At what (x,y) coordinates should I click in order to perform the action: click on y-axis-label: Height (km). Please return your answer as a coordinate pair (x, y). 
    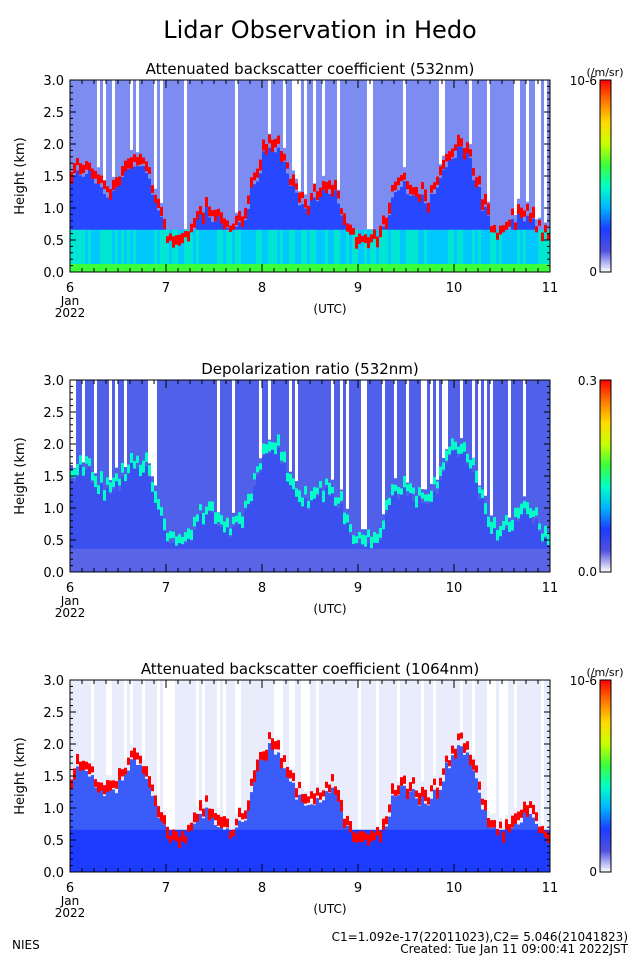
    Looking at the image, I should click on (20, 475).